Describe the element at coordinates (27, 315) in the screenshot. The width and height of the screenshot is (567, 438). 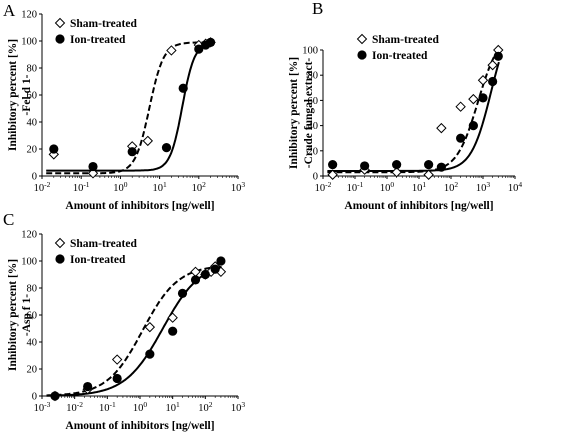
I see `y-axis-title: -Asp f 1-` at that location.